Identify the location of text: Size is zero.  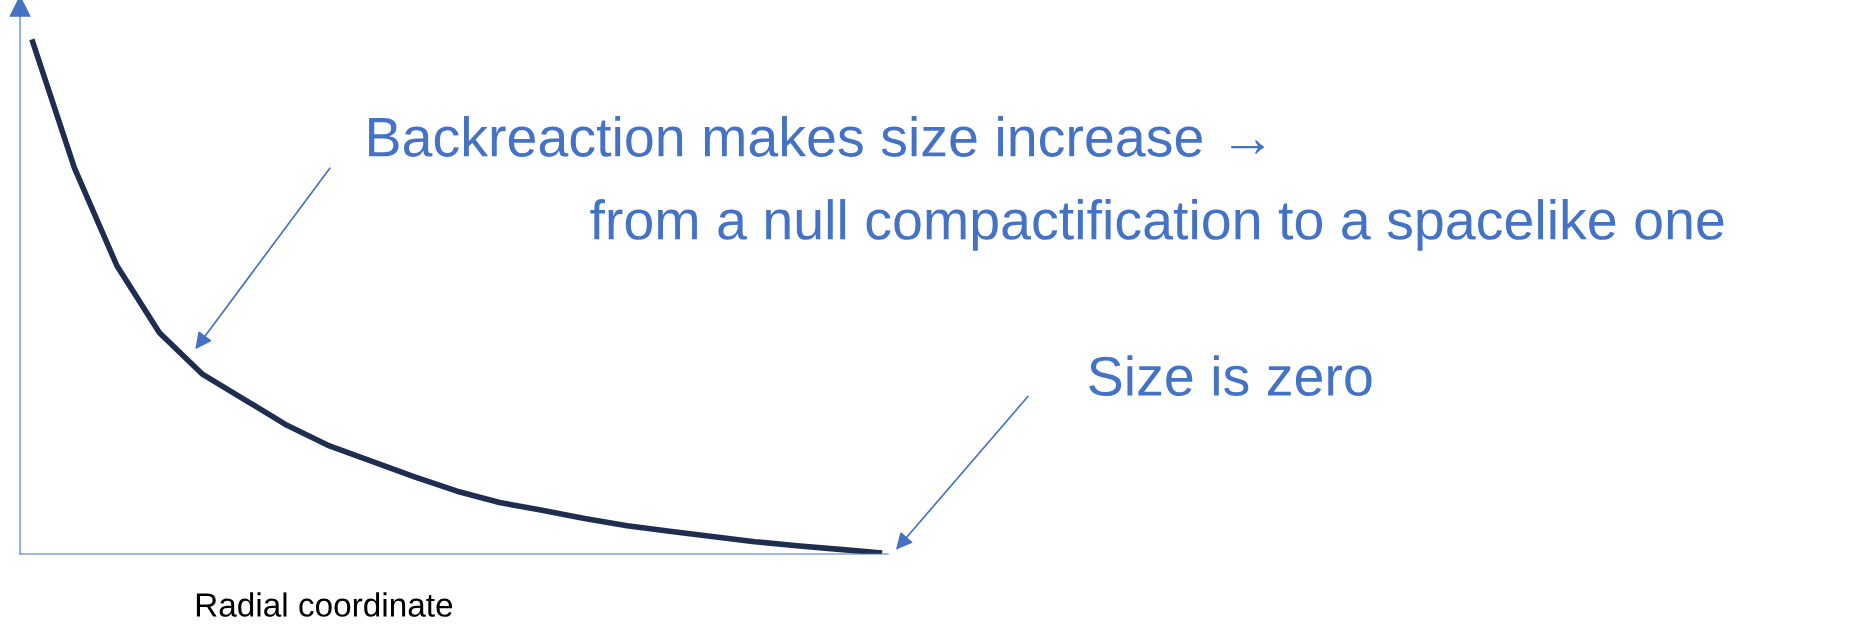
(1230, 376).